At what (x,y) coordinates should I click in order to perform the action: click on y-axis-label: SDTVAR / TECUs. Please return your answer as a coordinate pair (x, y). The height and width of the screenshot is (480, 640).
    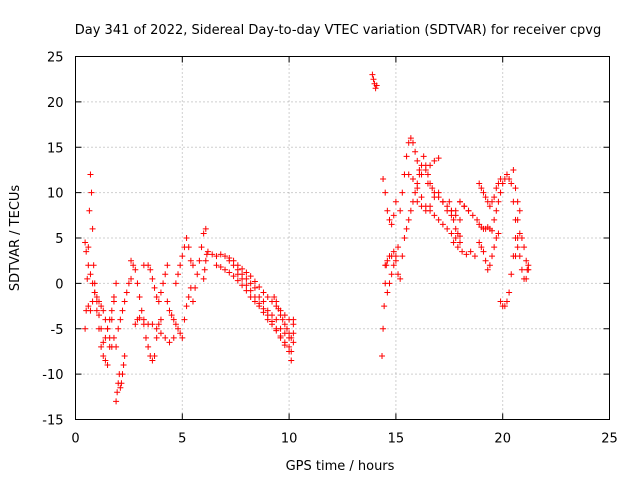
    Looking at the image, I should click on (15, 238).